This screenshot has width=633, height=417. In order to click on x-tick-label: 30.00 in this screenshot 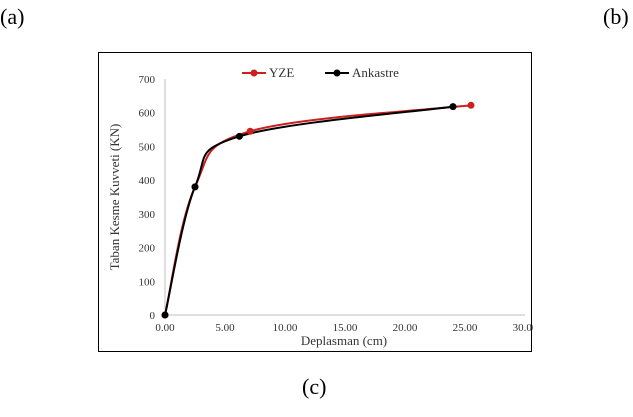, I will do `click(523, 328)`.